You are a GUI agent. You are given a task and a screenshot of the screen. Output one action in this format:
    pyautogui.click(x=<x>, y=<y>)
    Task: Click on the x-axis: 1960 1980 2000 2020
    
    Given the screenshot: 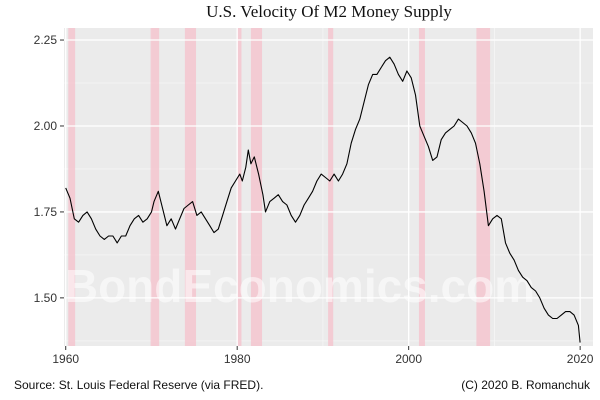 What is the action you would take?
    pyautogui.click(x=323, y=356)
    